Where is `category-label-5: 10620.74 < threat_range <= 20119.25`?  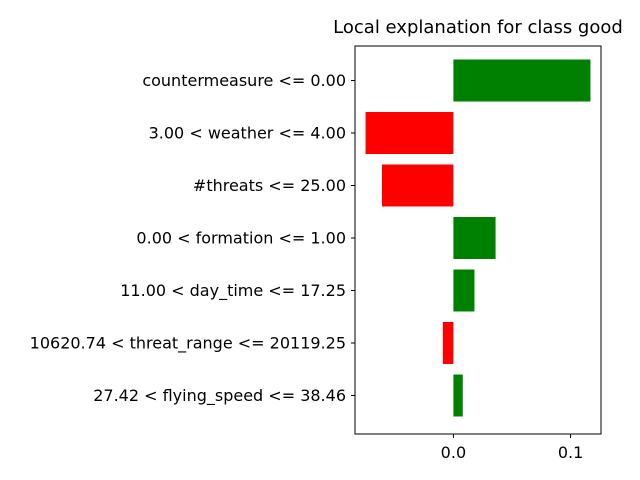
category-label-5: 10620.74 < threat_range <= 20119.25 is located at coordinates (188, 344).